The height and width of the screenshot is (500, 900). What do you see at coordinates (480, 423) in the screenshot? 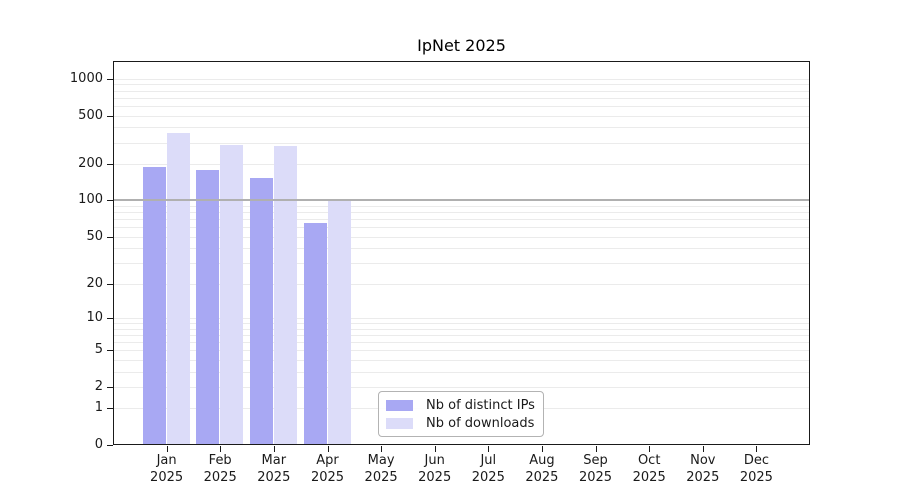
I see `legend-label-downloads: Nb of downloads` at bounding box center [480, 423].